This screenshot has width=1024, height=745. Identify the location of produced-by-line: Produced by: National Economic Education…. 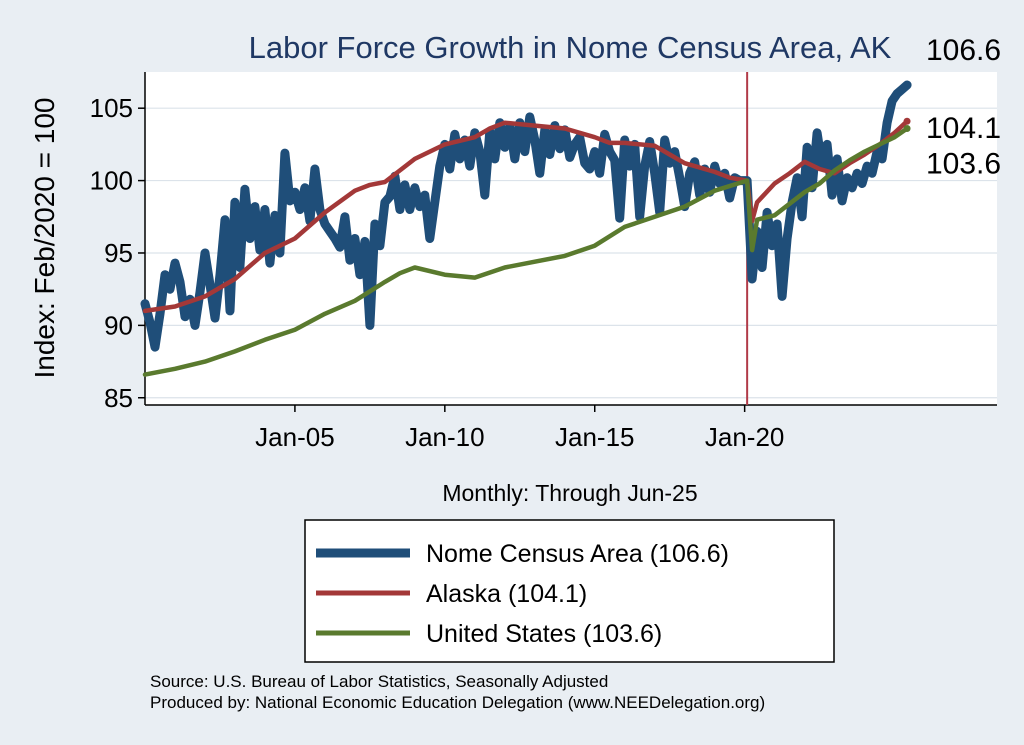
(457, 702).